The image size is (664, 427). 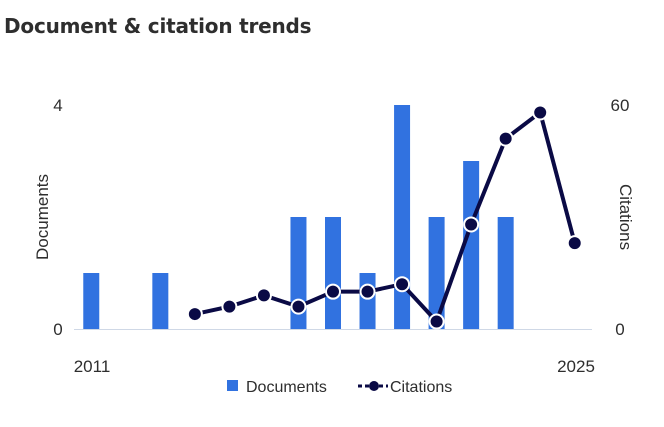 I want to click on x-tick-label-last: 2025, so click(x=576, y=366).